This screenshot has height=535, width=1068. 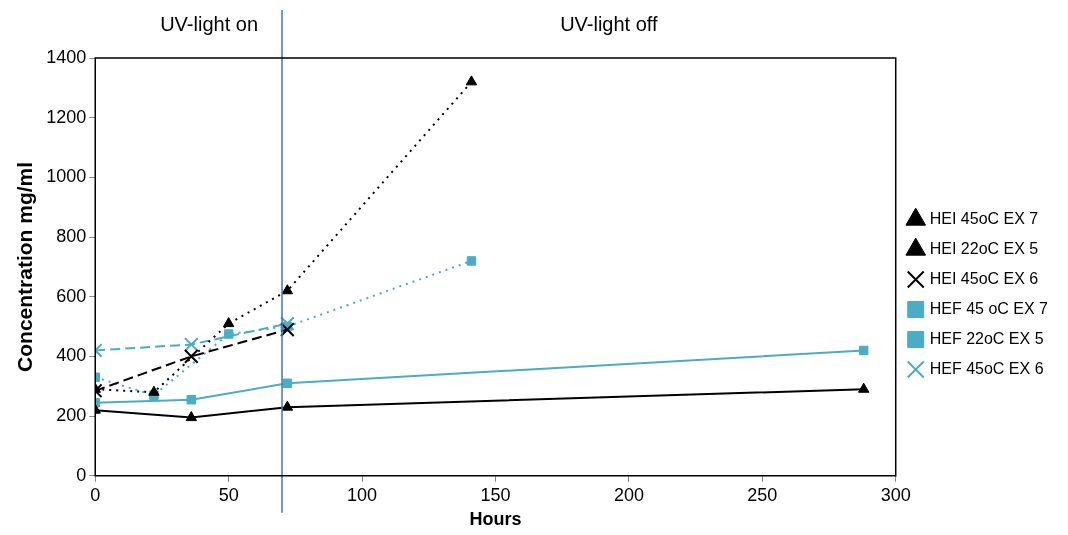 What do you see at coordinates (762, 494) in the screenshot?
I see `x-tick-label: 250` at bounding box center [762, 494].